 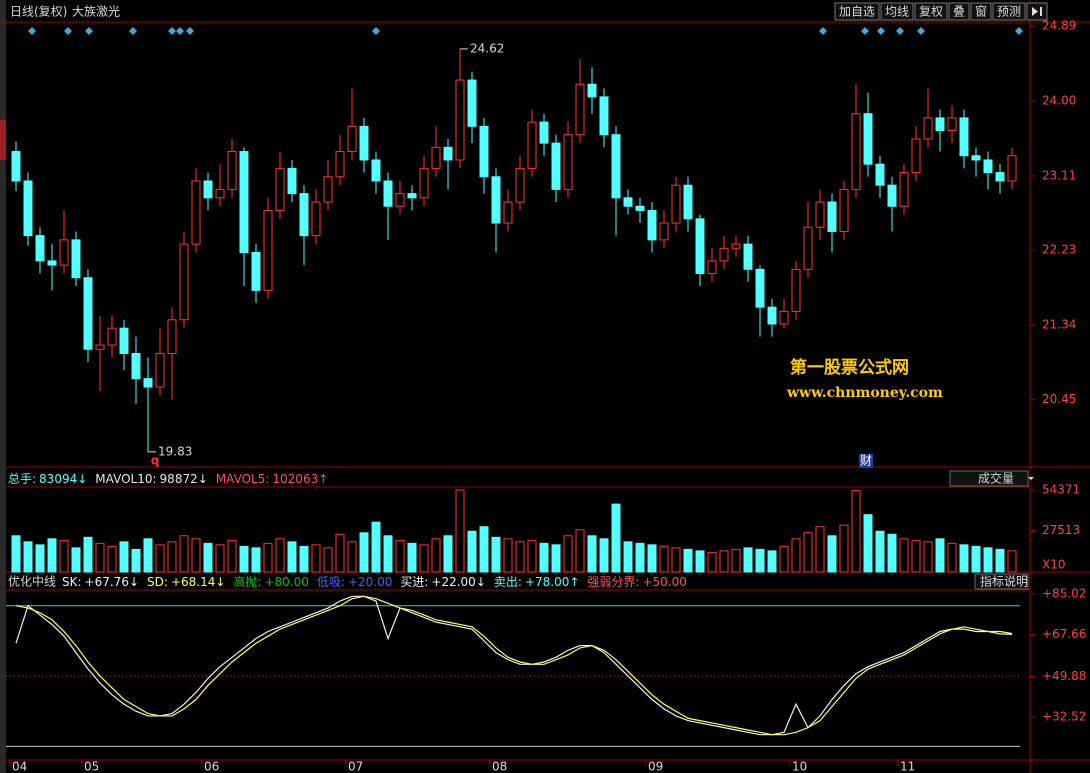 What do you see at coordinates (107, 582) in the screenshot?
I see `legend-value: +67.76` at bounding box center [107, 582].